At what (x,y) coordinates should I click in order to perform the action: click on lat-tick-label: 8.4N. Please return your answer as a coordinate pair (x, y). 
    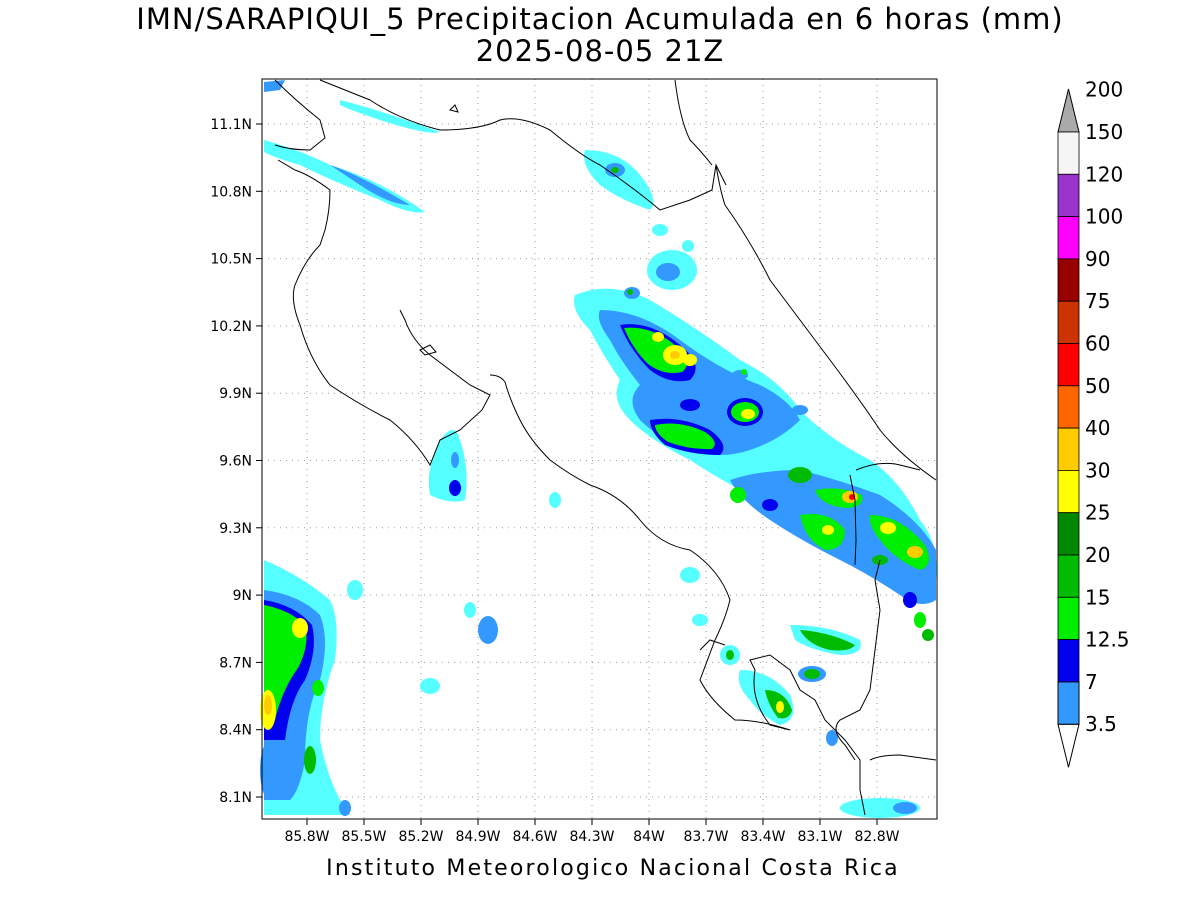
    Looking at the image, I should click on (235, 731).